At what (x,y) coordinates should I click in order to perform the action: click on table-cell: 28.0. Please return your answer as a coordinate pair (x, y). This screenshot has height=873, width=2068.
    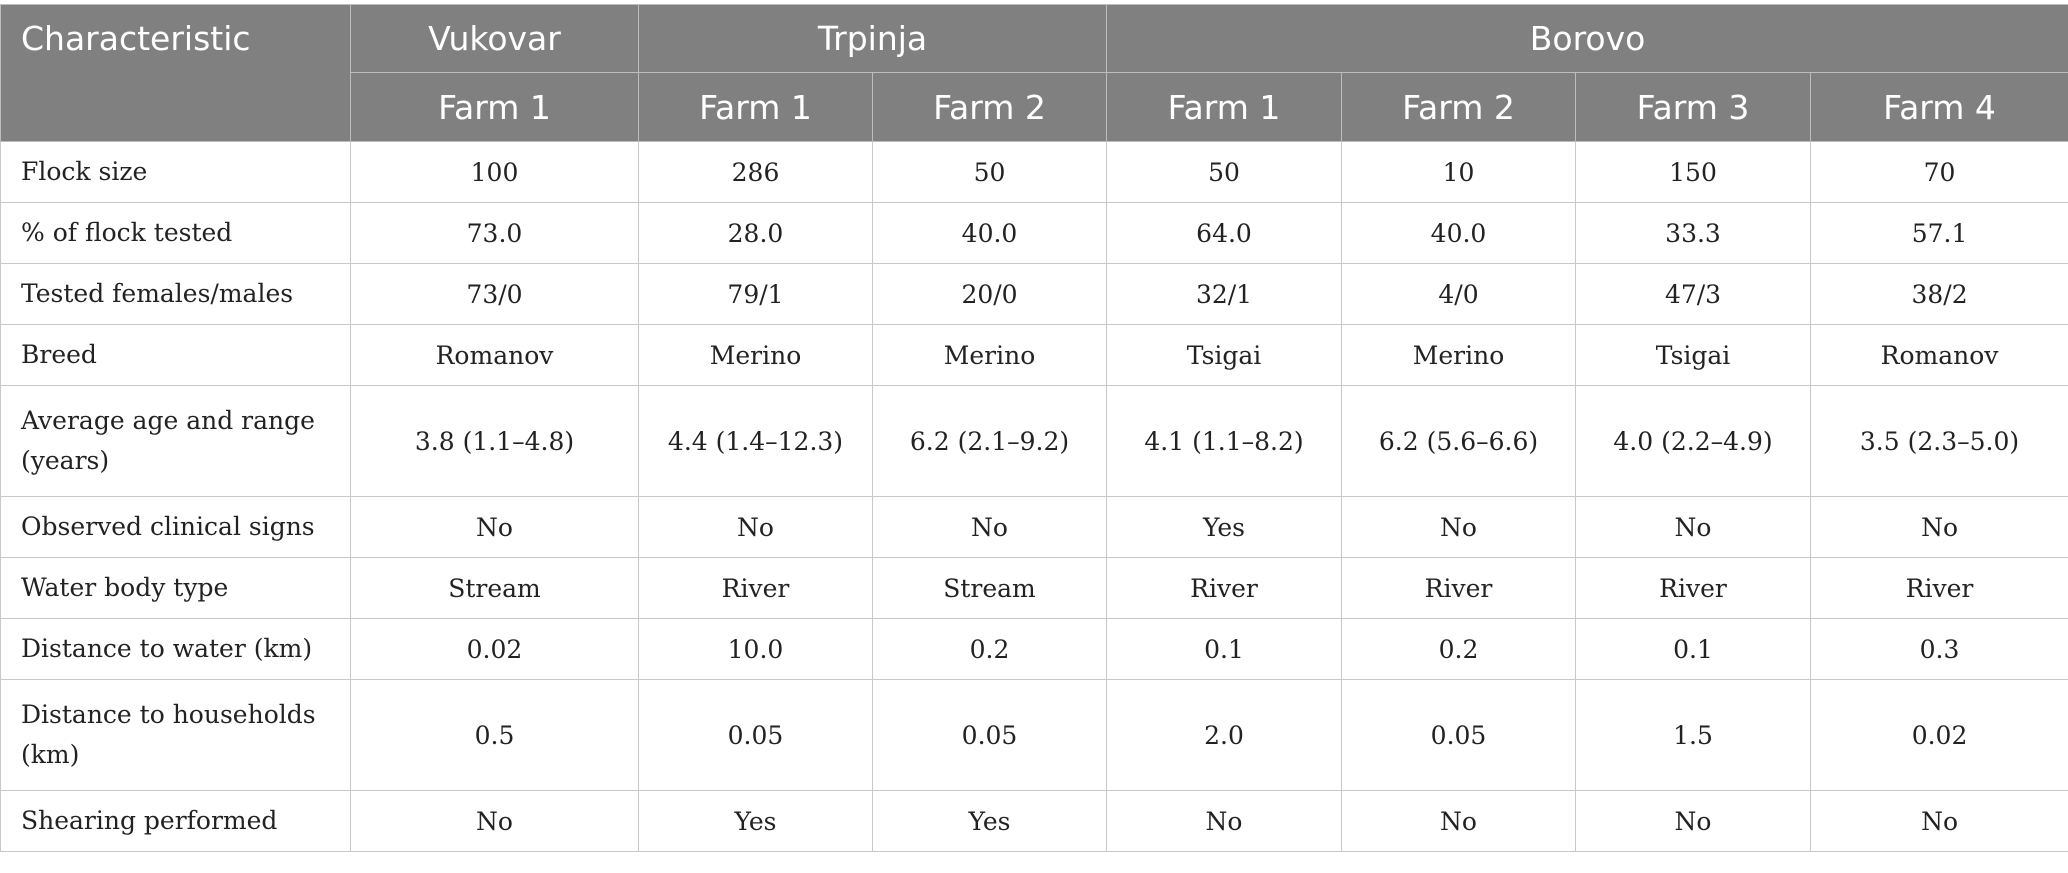
    Looking at the image, I should click on (755, 233).